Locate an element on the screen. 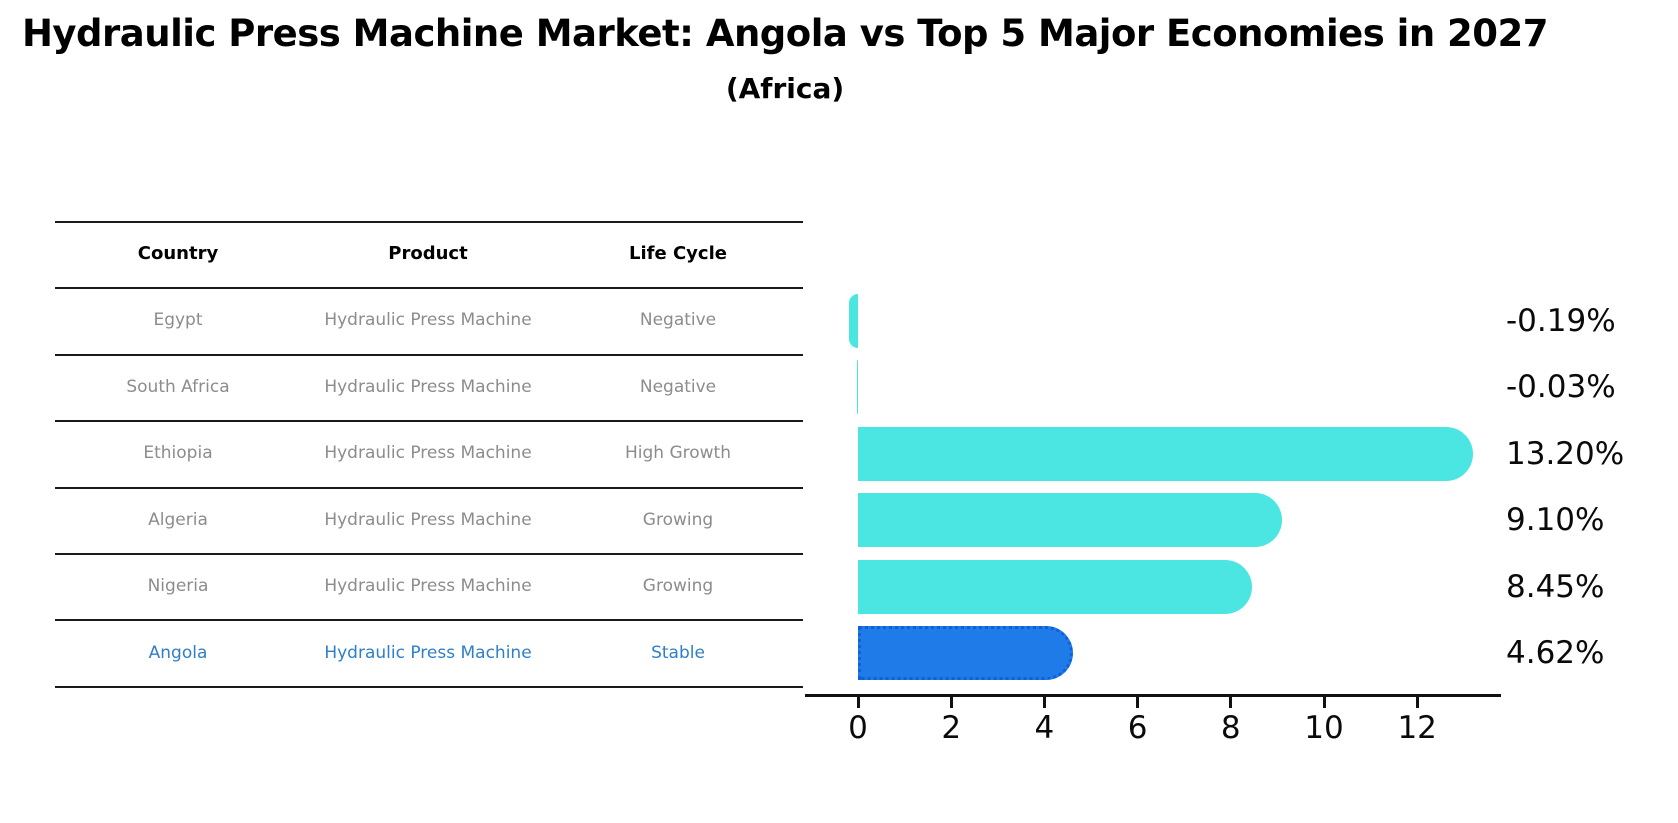  table-header-life-cycle: Life Cycle is located at coordinates (678, 253).